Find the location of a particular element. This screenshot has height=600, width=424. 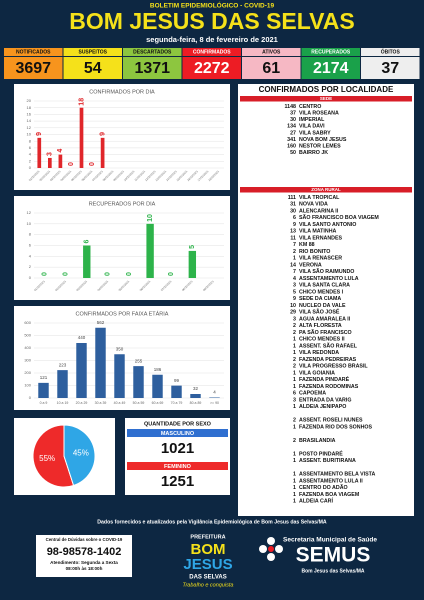

y-tick-label: 0 is located at coordinates (30, 397).